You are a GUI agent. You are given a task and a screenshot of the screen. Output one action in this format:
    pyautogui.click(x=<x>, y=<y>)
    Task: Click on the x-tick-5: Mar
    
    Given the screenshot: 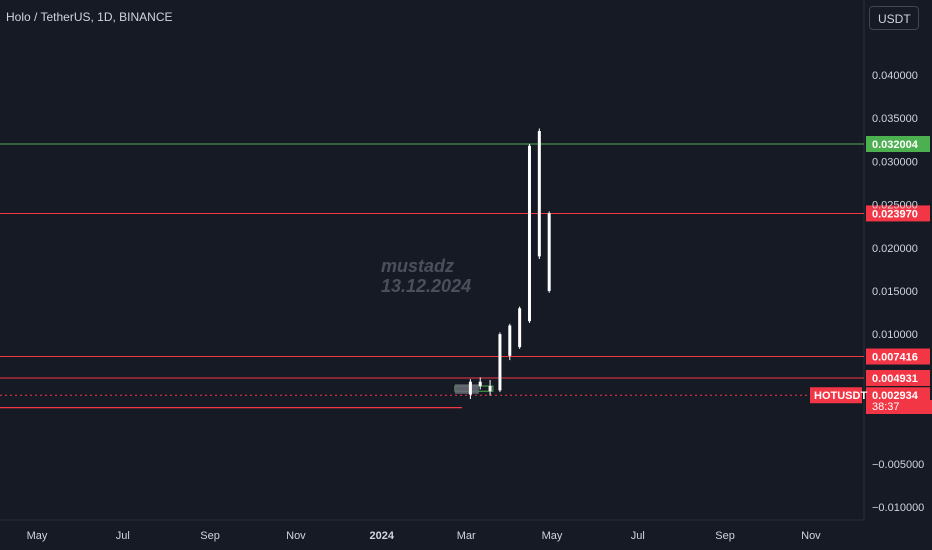 What is the action you would take?
    pyautogui.click(x=466, y=536)
    